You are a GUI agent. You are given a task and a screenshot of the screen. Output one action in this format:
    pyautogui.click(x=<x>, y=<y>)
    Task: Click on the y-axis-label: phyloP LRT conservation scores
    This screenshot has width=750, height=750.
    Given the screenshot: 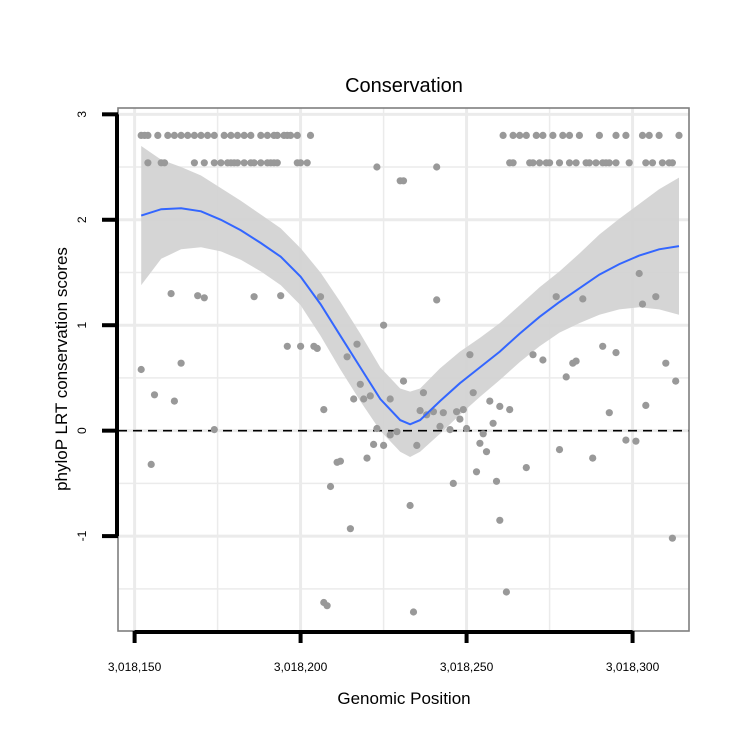 What is the action you would take?
    pyautogui.click(x=61, y=369)
    